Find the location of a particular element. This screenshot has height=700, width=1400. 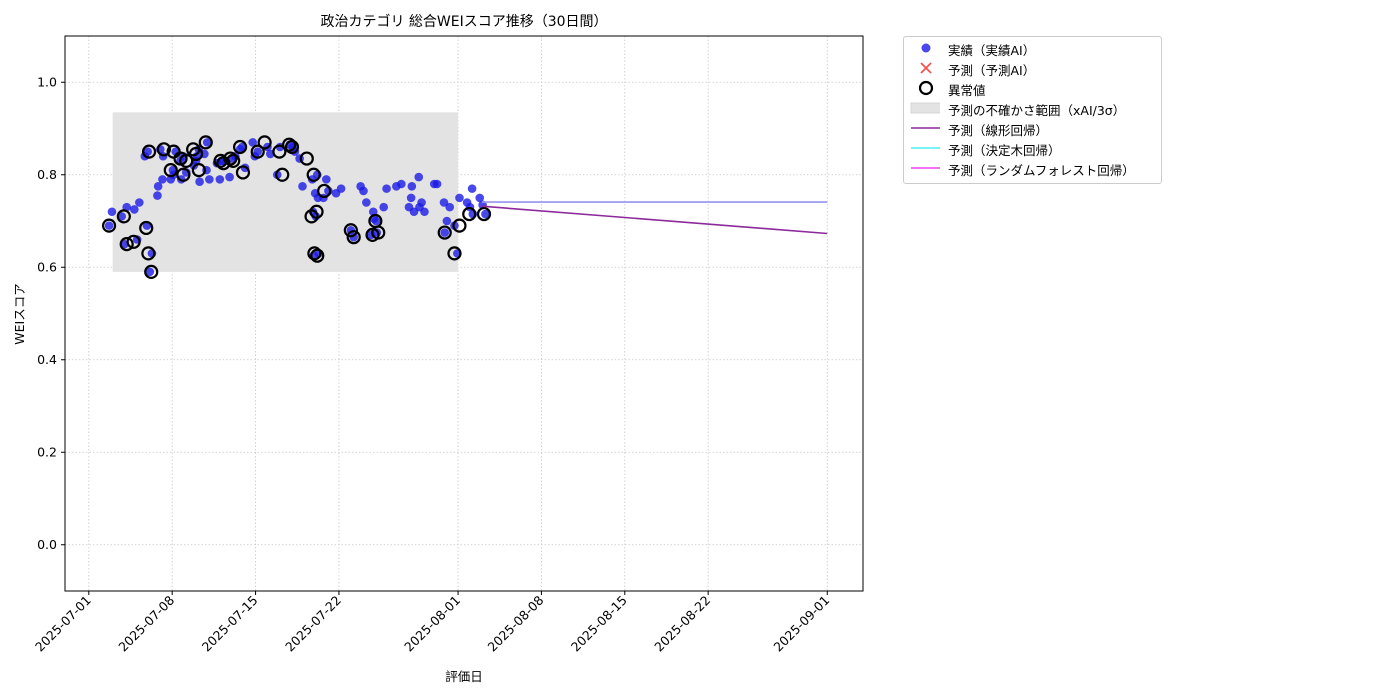

legend-marker-predicted-ai is located at coordinates (926, 68).